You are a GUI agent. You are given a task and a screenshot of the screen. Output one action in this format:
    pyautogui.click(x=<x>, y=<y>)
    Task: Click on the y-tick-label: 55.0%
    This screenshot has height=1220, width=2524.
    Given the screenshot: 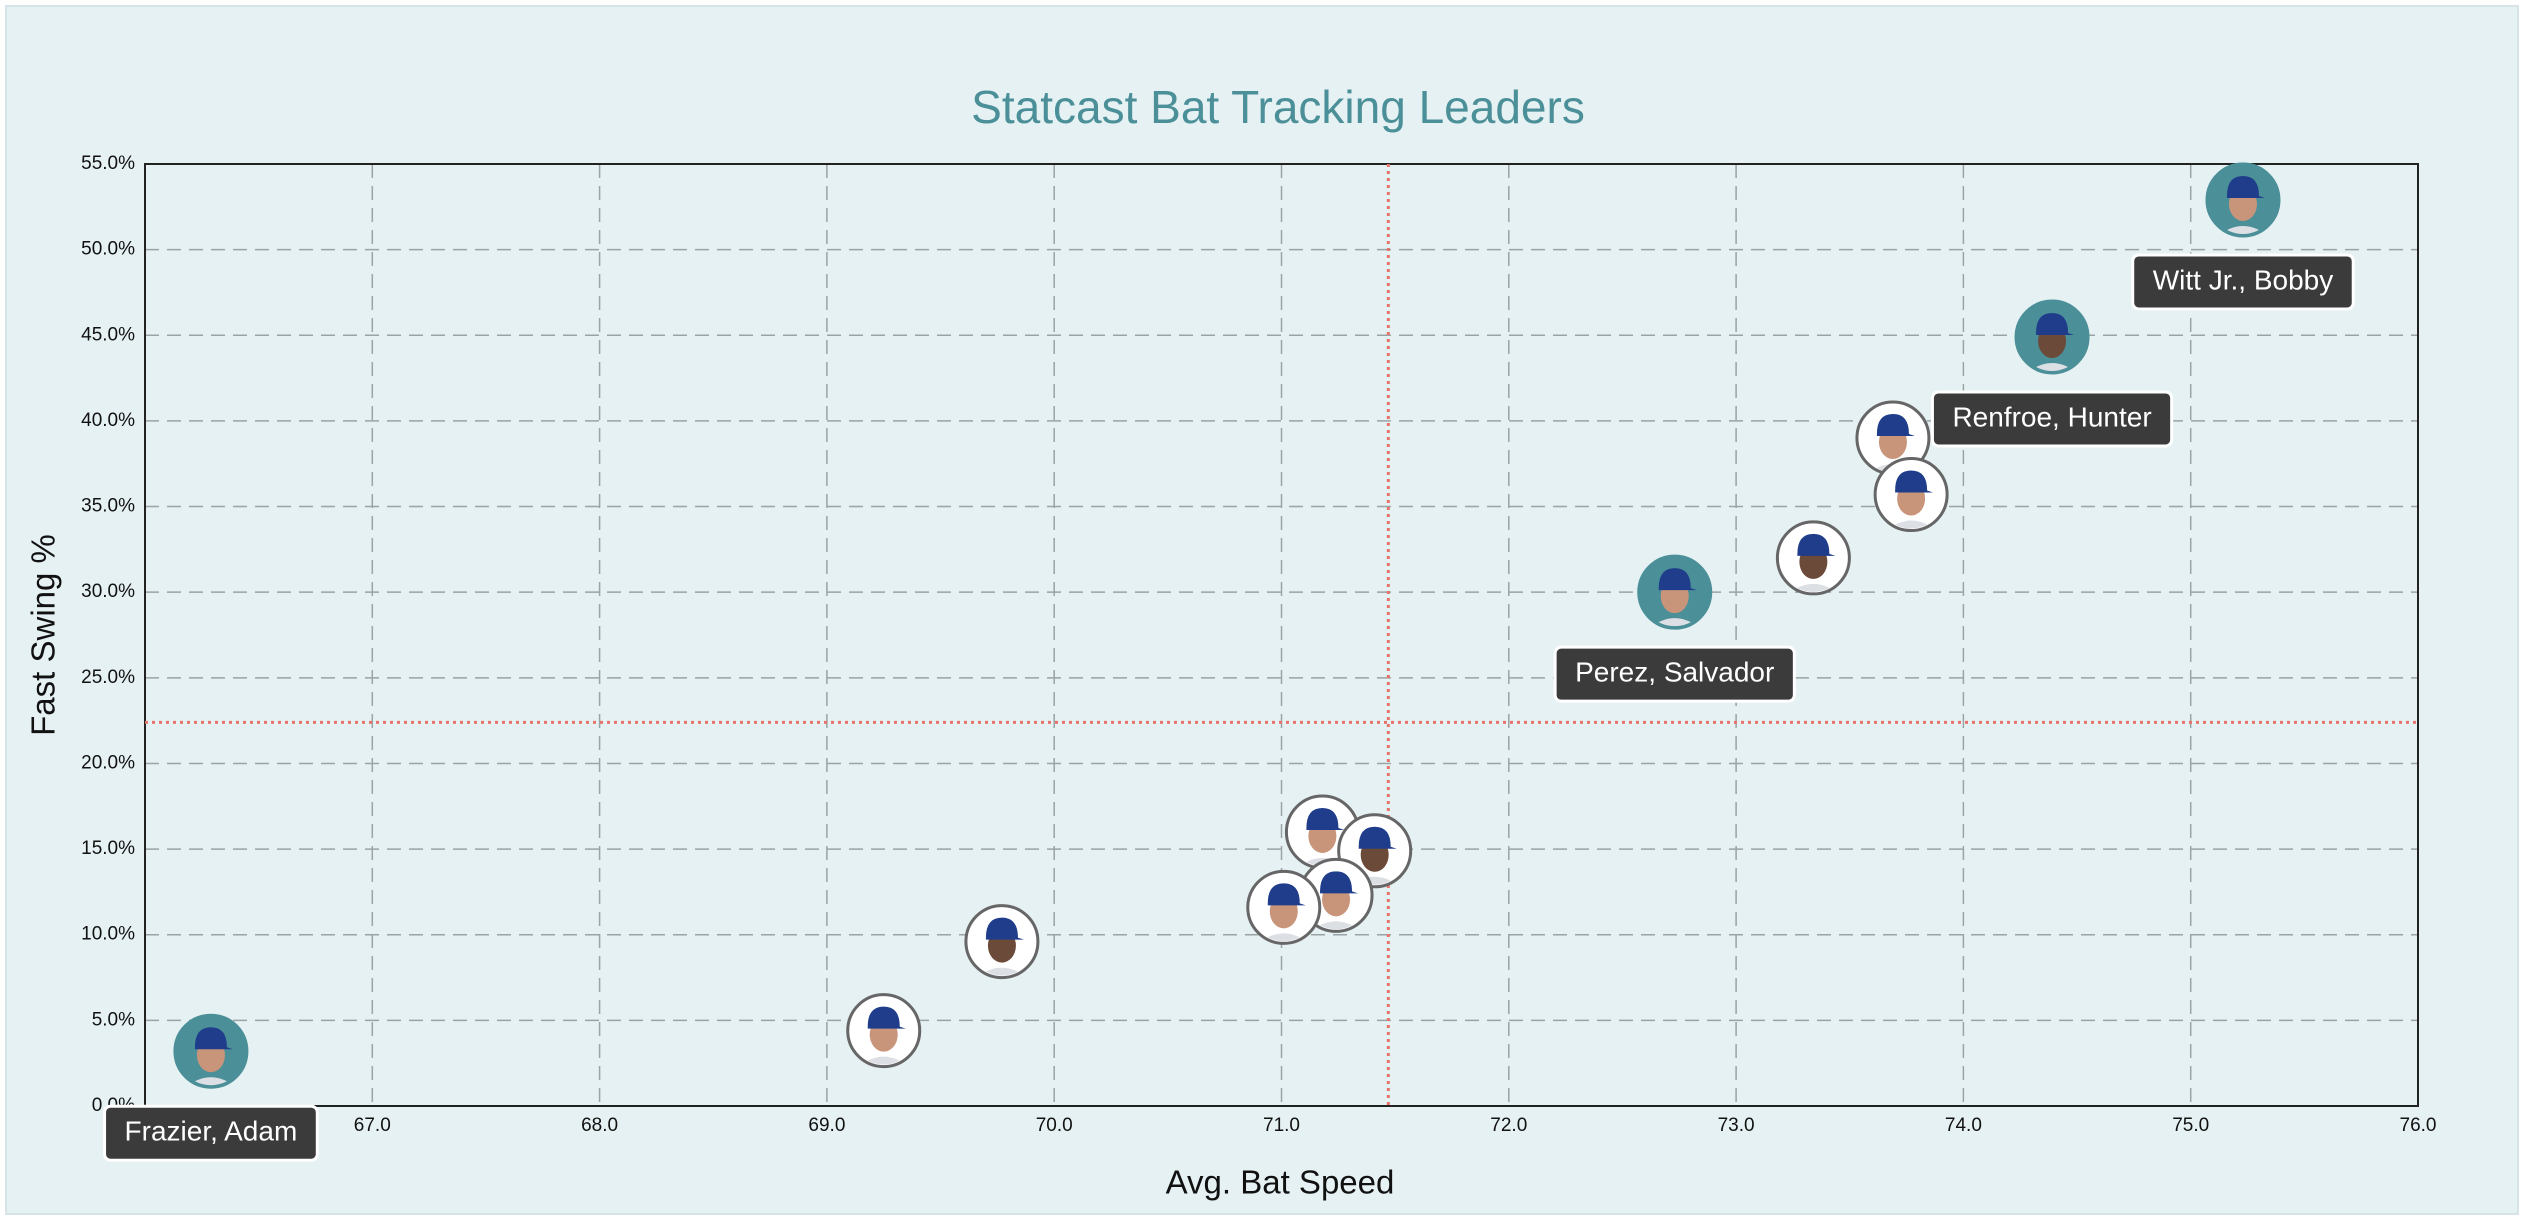 What is the action you would take?
    pyautogui.click(x=108, y=163)
    